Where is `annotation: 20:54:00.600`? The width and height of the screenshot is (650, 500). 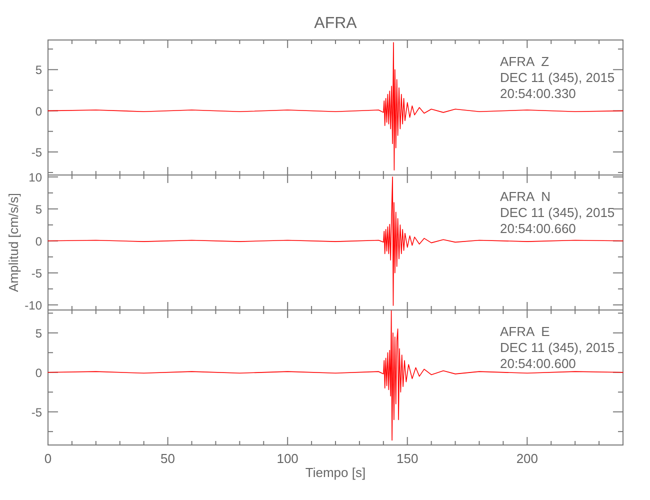
annotation: 20:54:00.600 is located at coordinates (538, 363).